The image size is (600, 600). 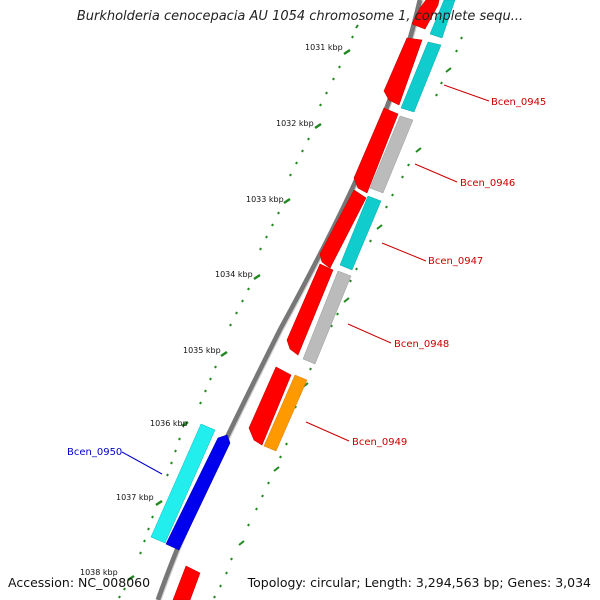 I want to click on kbp-label: 1032 kbp, so click(x=295, y=123).